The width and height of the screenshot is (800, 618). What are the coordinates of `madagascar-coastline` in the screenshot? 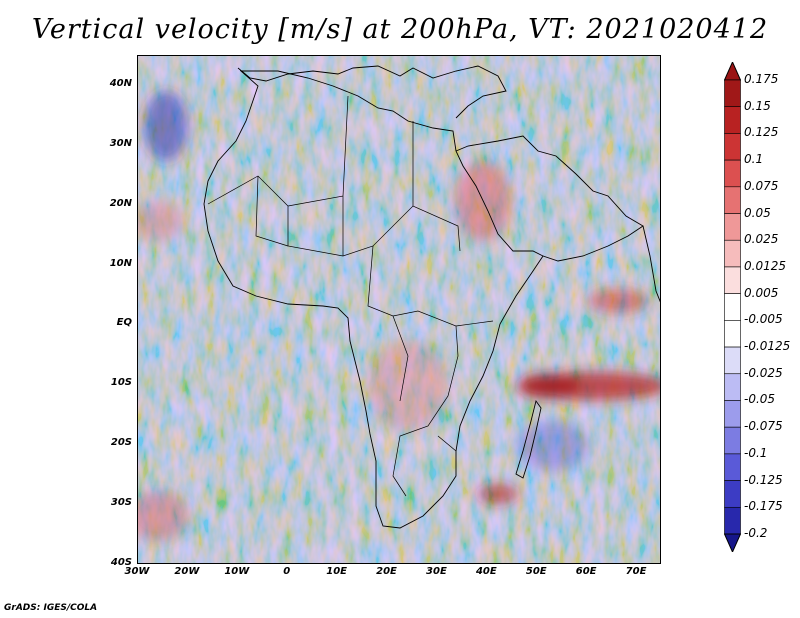 It's located at (528, 439).